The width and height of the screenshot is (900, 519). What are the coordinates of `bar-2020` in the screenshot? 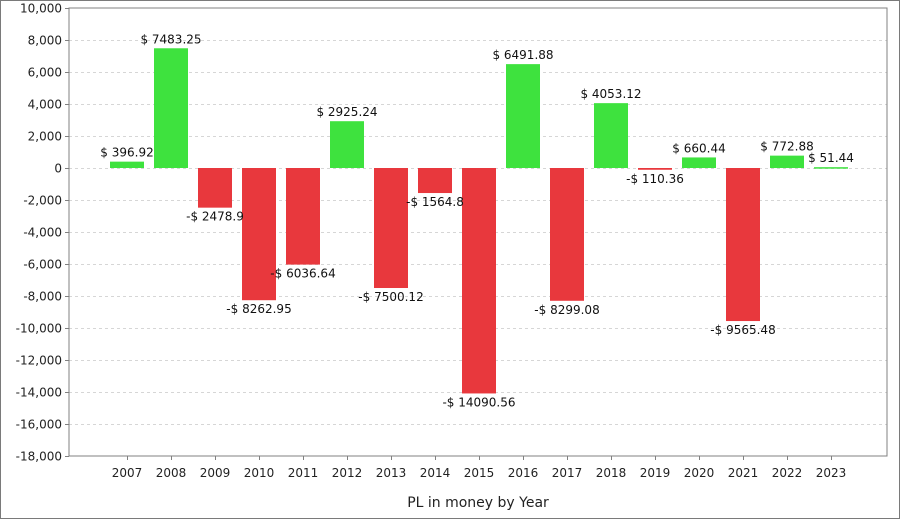 It's located at (699, 162).